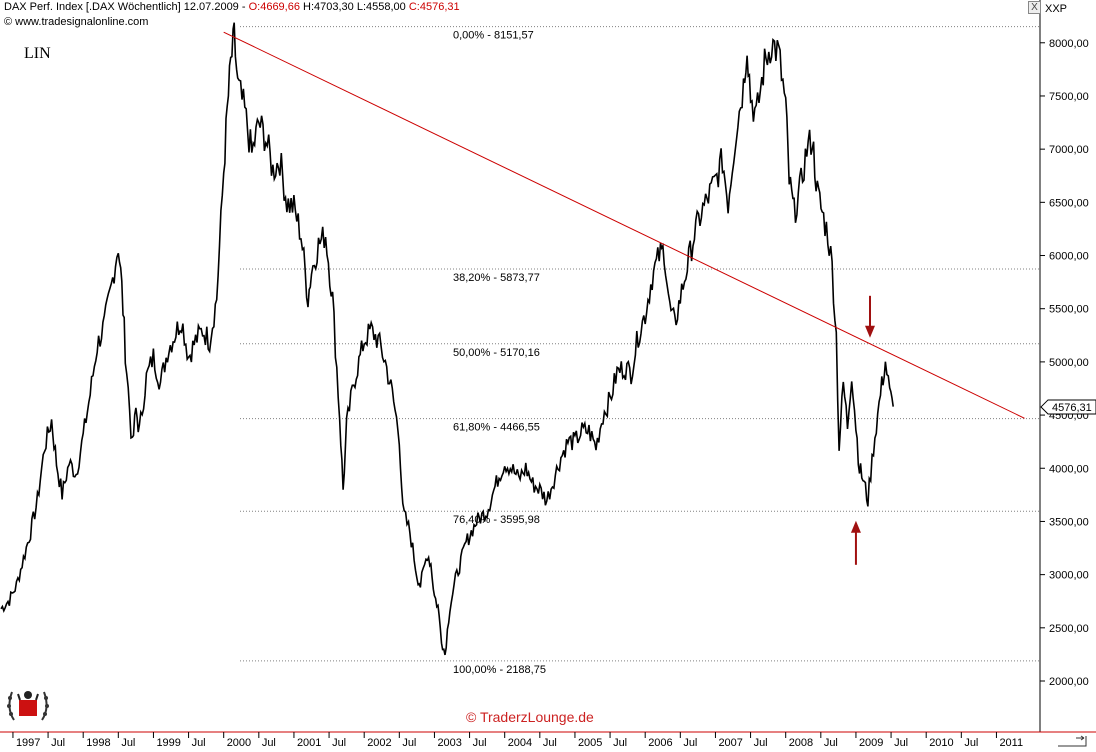 The width and height of the screenshot is (1096, 752). What do you see at coordinates (1069, 576) in the screenshot?
I see `y-tick-label: 3000,00` at bounding box center [1069, 576].